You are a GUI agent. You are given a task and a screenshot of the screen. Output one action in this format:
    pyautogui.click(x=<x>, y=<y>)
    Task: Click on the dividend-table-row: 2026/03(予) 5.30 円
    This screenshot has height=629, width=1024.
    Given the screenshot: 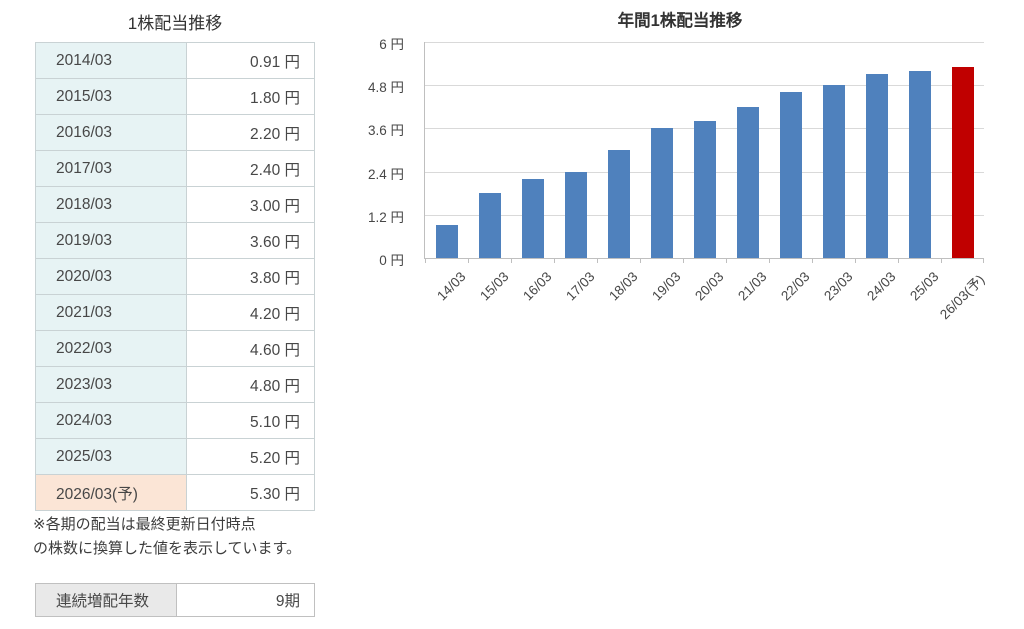 What is the action you would take?
    pyautogui.click(x=175, y=492)
    